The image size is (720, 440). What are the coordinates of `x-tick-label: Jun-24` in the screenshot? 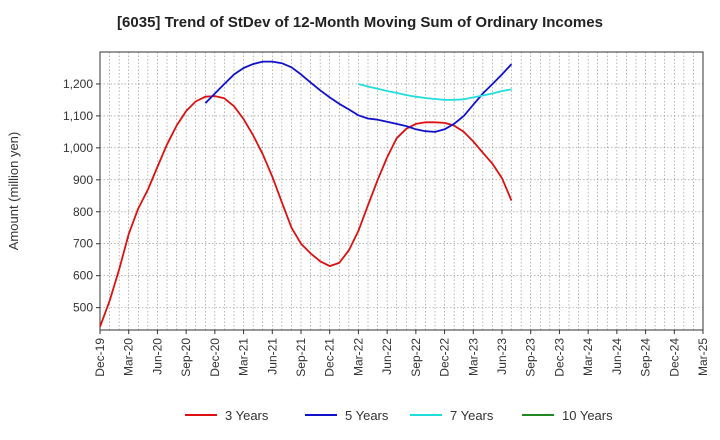 It's located at (617, 356).